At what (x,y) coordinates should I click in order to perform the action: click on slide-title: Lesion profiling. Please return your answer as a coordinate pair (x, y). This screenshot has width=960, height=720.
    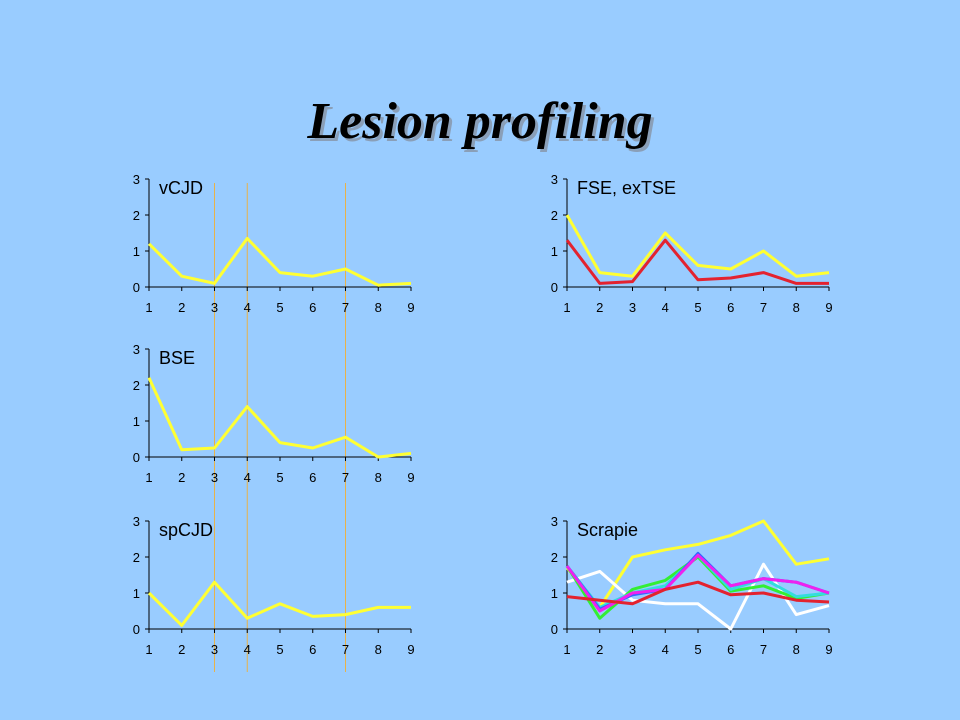
    Looking at the image, I should click on (480, 121).